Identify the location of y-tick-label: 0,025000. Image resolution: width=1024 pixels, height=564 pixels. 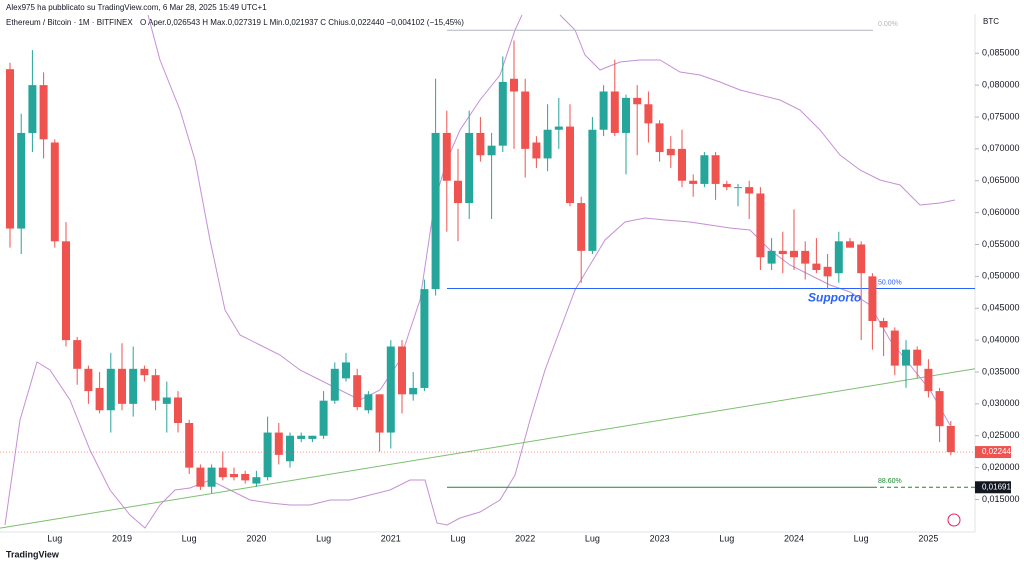
(1001, 435).